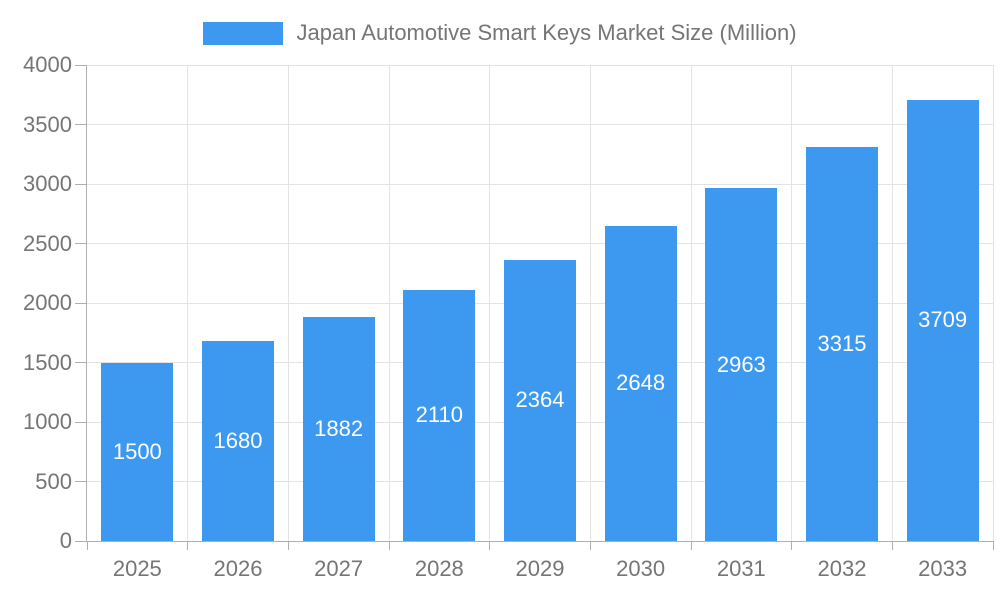  Describe the element at coordinates (238, 568) in the screenshot. I see `x-axis-tick-label: 2026` at that location.